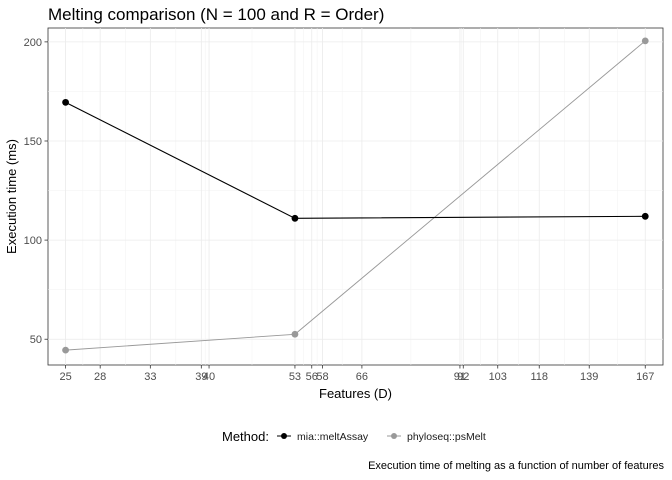  I want to click on x-tick-label: 58, so click(322, 377).